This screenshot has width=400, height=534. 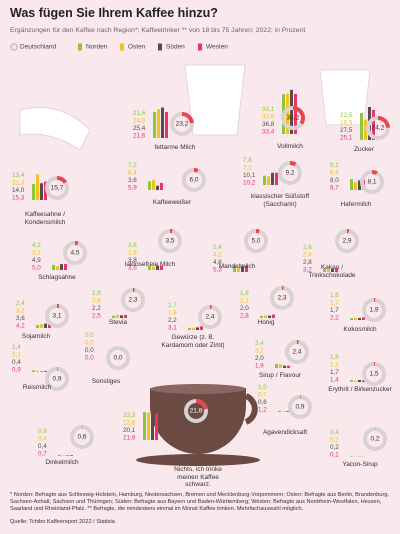 I want to click on value-label: 36,8, so click(x=268, y=124).